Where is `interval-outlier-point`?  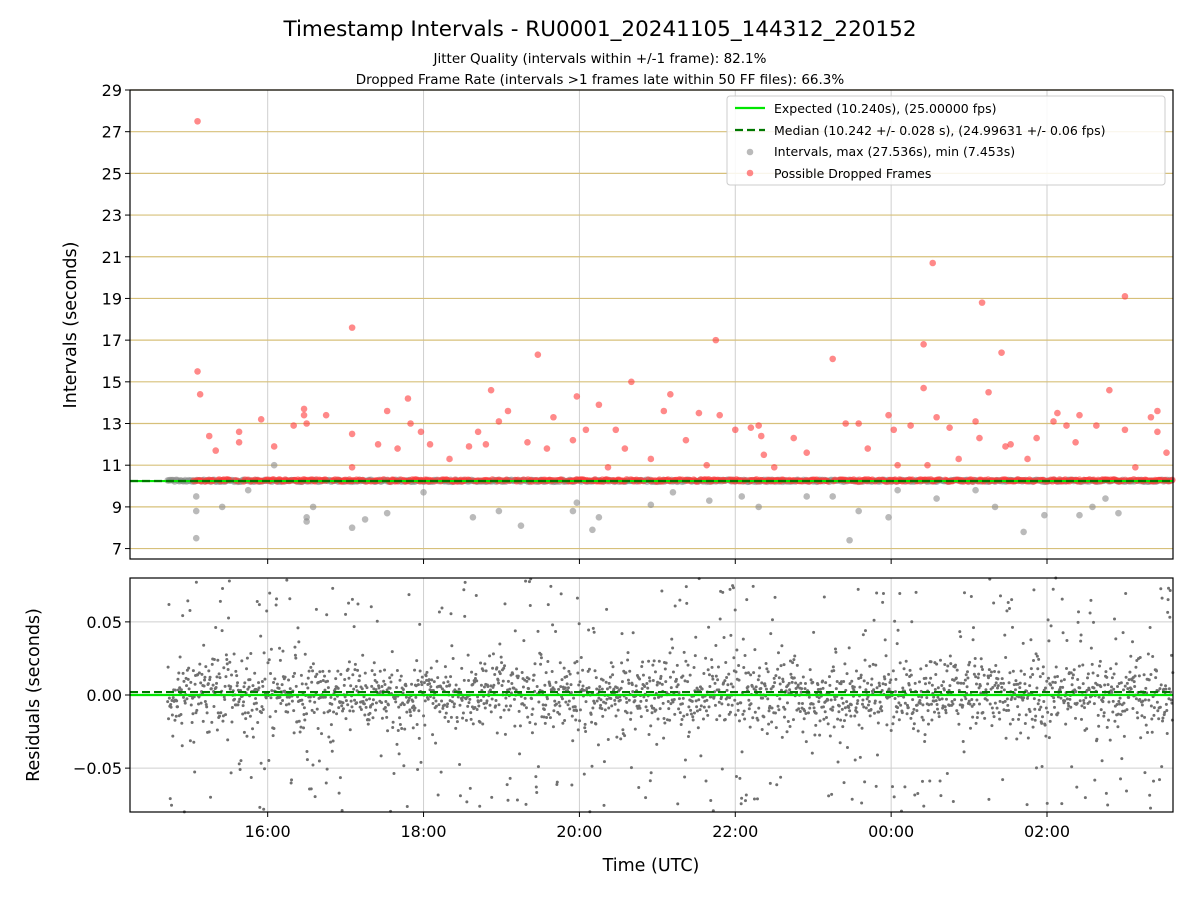
interval-outlier-point is located at coordinates (222, 507).